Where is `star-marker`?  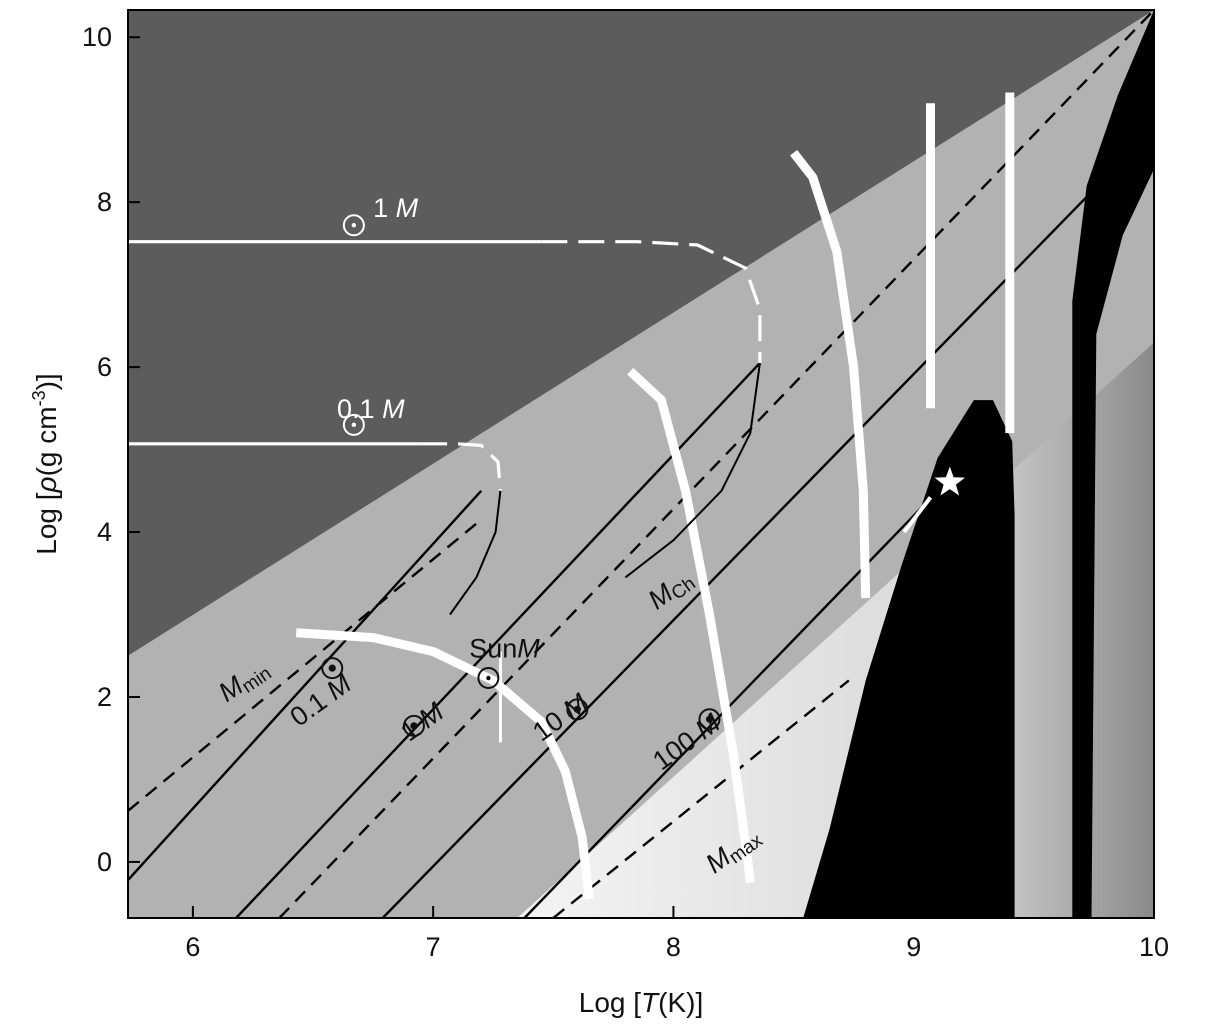 star-marker is located at coordinates (949, 481).